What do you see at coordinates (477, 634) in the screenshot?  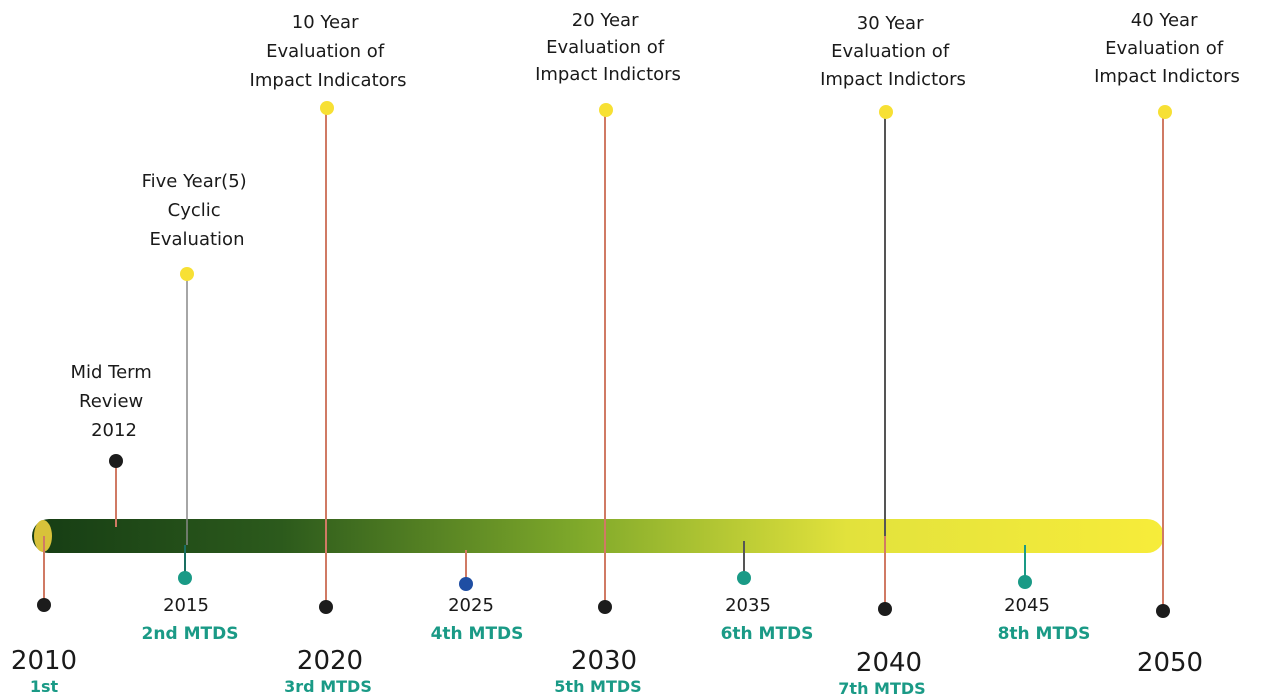 I see `mtds-label: 4th MTDS` at bounding box center [477, 634].